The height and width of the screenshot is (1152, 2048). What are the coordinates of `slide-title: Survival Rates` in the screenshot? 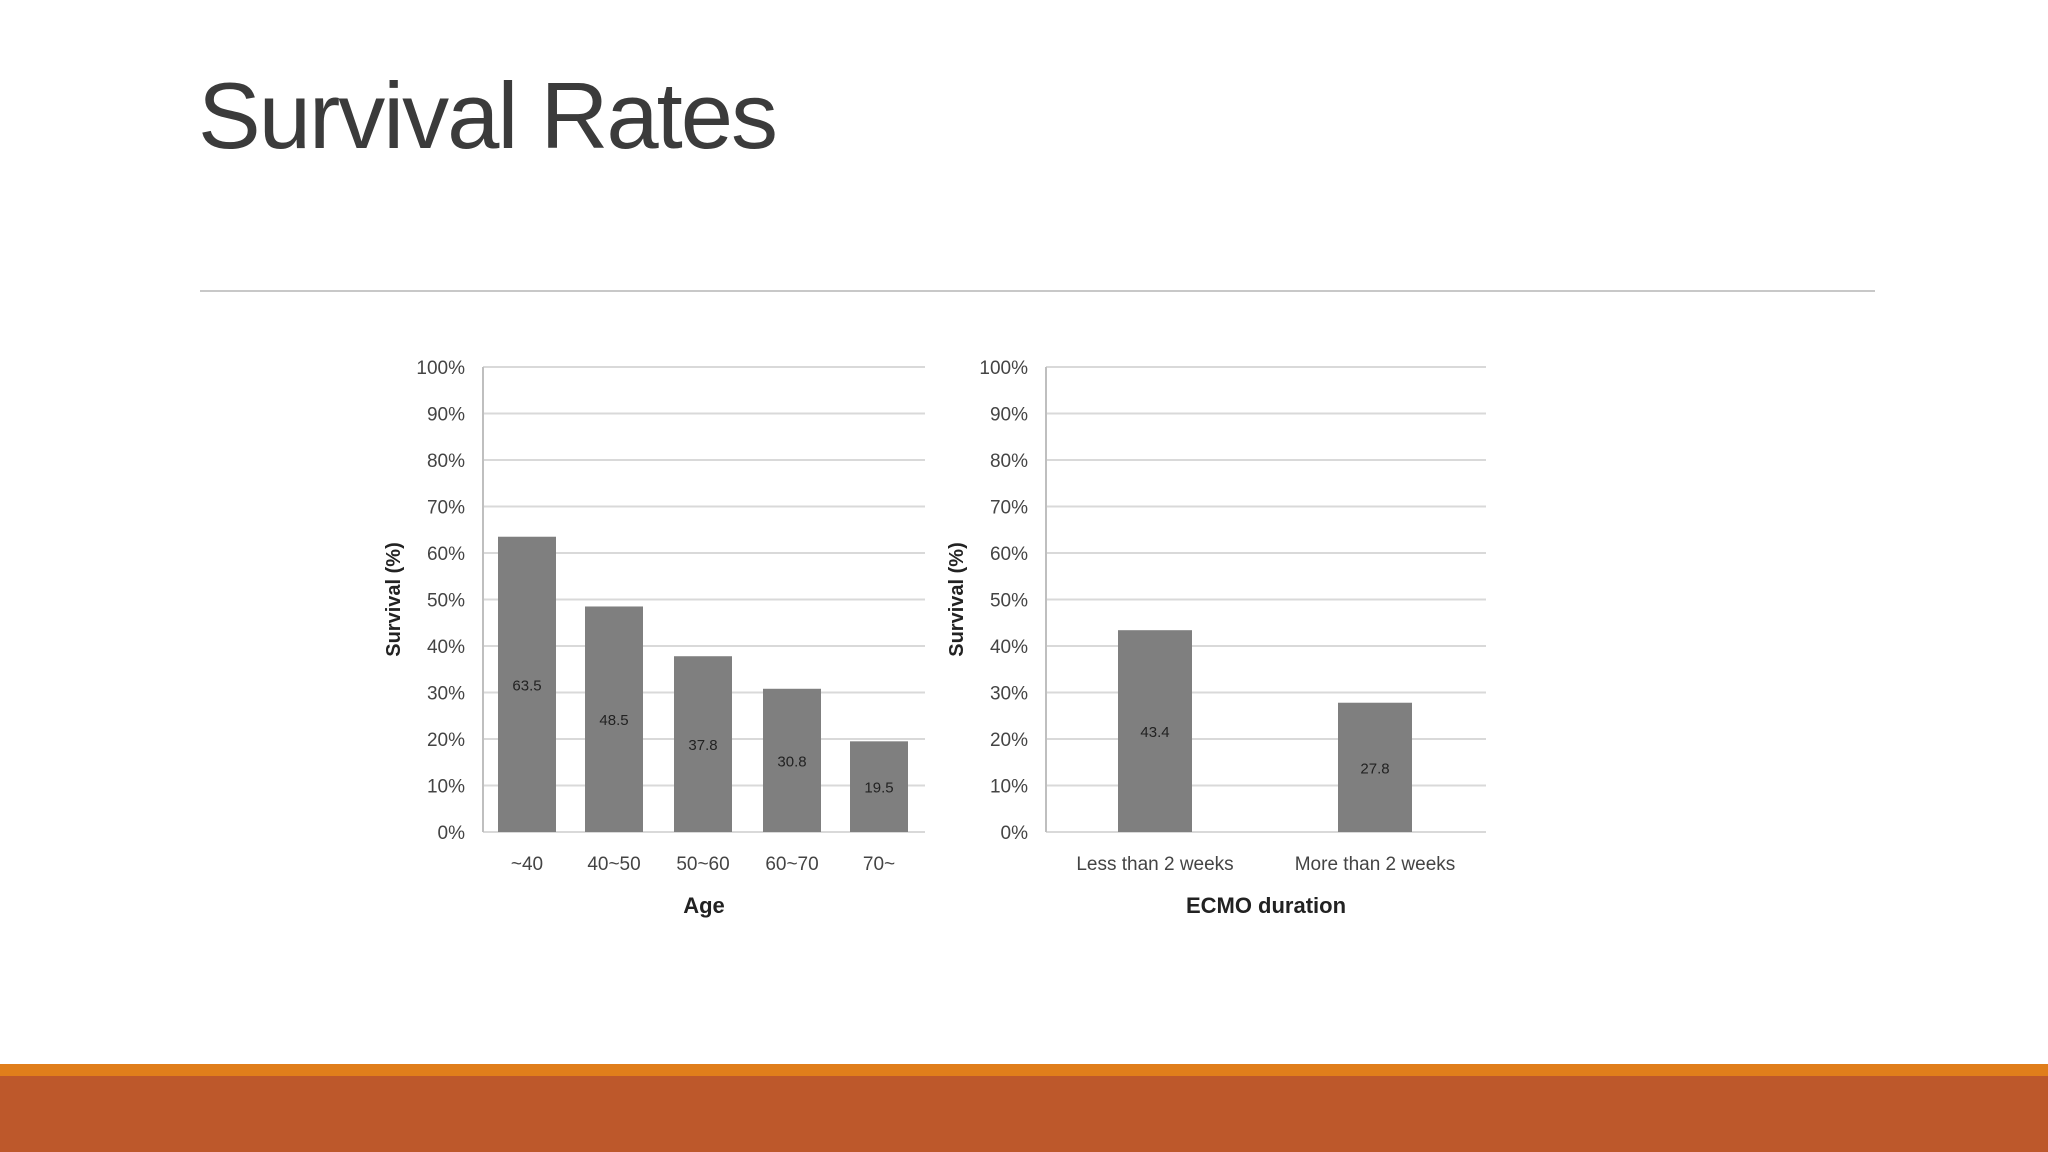 It's located at (488, 115).